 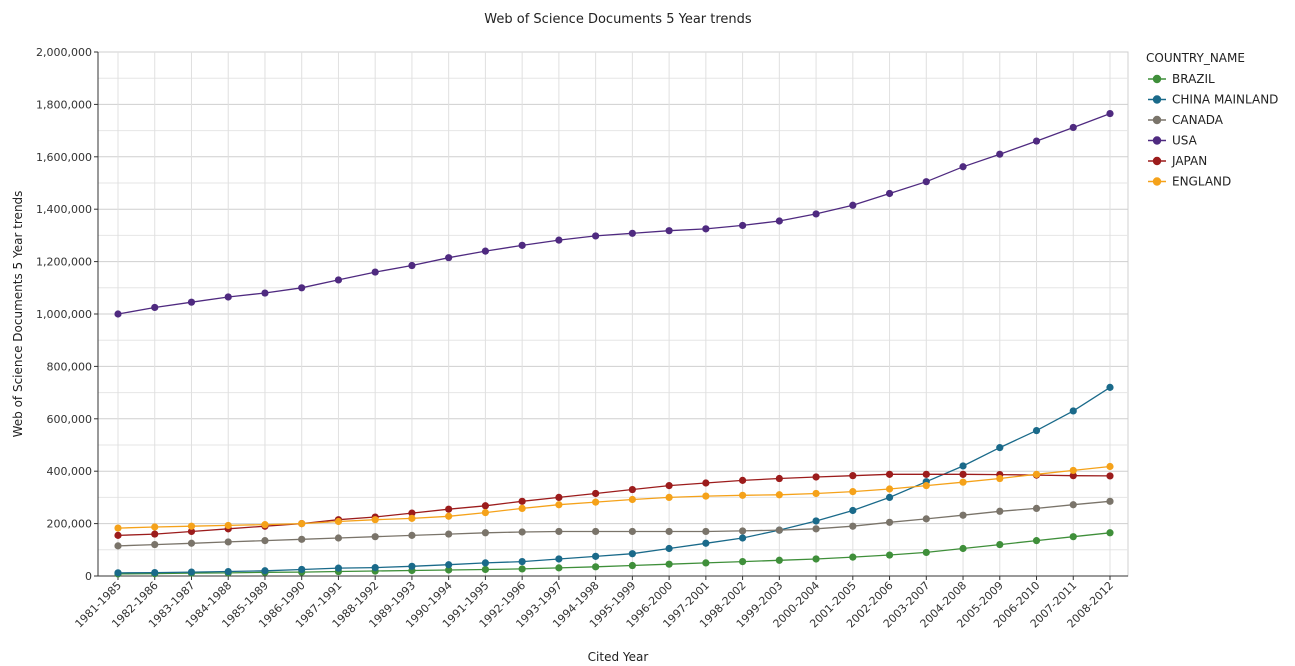 I want to click on legend-item-usa: USA, so click(x=1173, y=141).